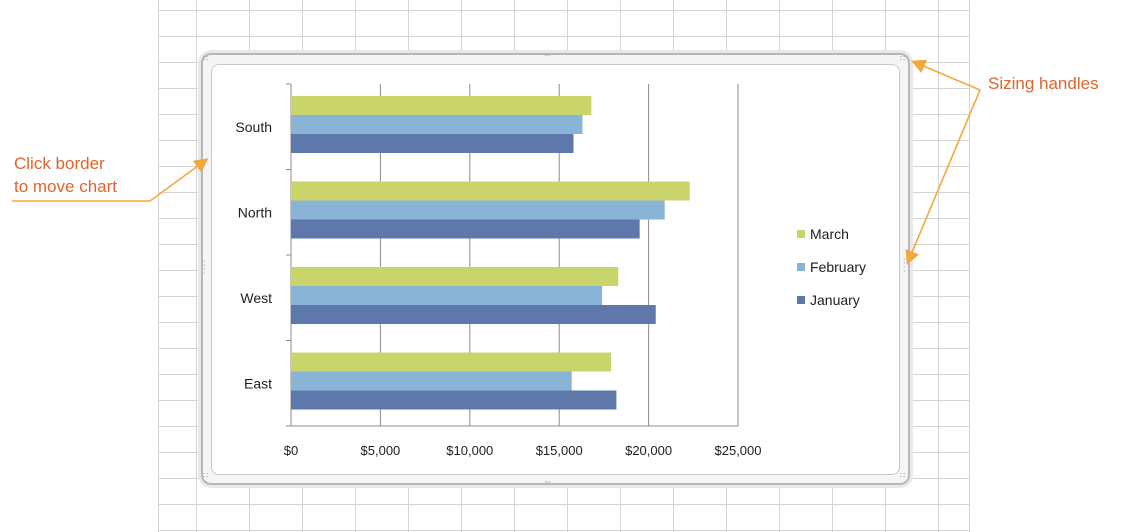  I want to click on move-callout-line1: Click border, so click(59, 163).